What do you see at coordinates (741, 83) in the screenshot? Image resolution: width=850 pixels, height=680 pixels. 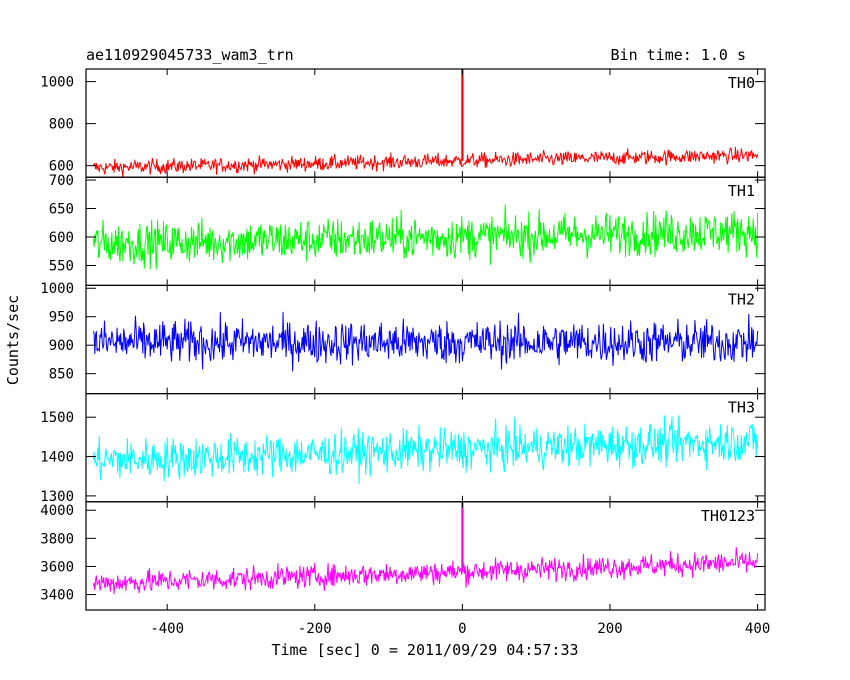 I see `series-label-th0: TH0` at bounding box center [741, 83].